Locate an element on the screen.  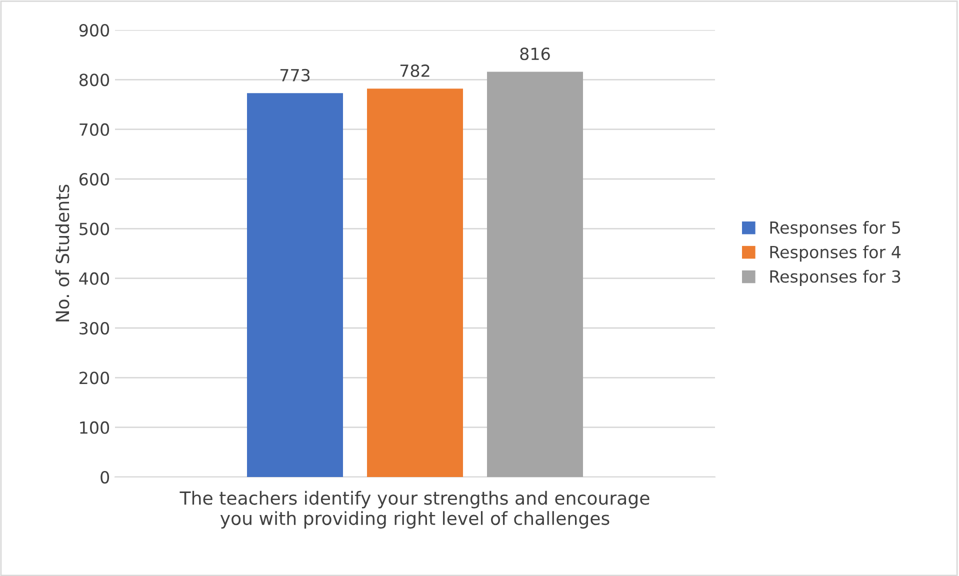
x-tick-label: The teachers identify your strengths and encourage you with providing right level of challenges is located at coordinates (415, 509).